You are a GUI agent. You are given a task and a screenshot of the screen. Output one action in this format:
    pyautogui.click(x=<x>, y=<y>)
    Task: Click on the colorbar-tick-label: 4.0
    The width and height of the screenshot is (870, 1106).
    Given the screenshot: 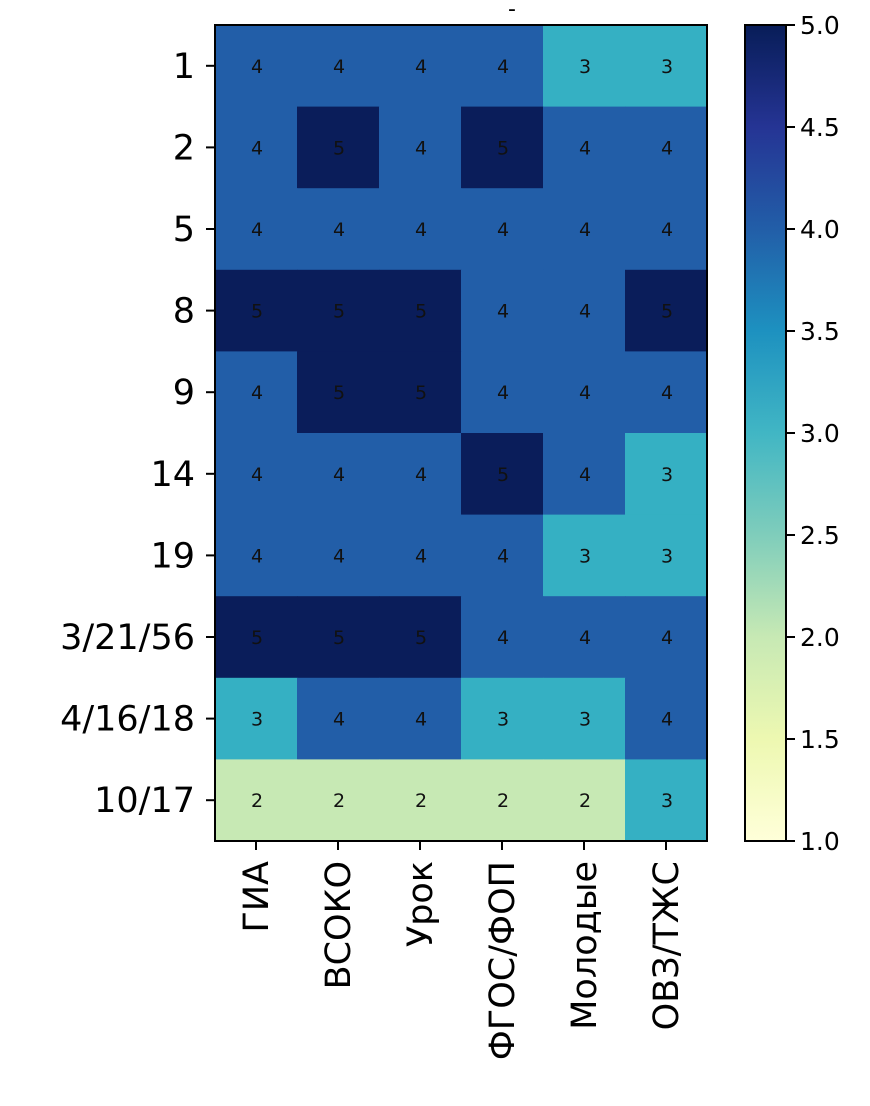 What is the action you would take?
    pyautogui.click(x=820, y=229)
    